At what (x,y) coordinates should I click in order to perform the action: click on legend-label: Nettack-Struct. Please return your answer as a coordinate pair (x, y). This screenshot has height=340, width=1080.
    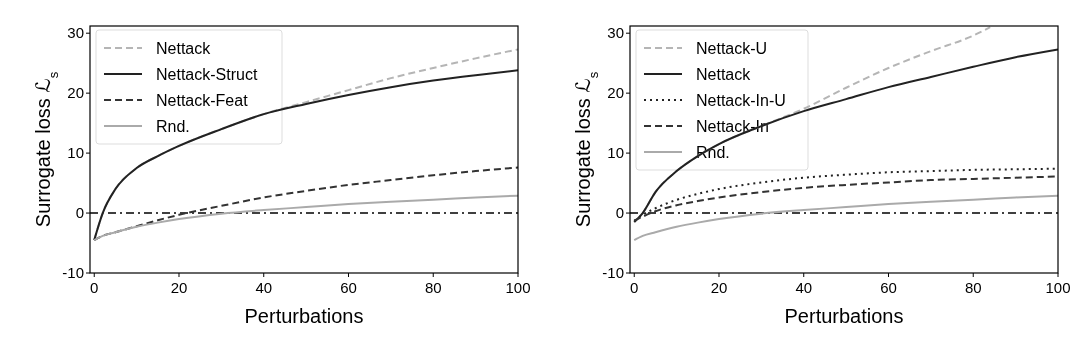
    Looking at the image, I should click on (207, 74).